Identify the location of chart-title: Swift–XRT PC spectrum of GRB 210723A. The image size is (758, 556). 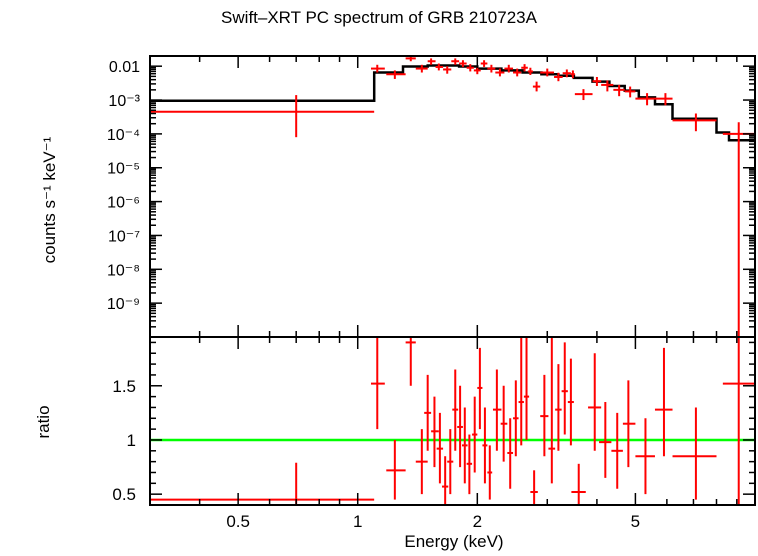
(379, 17).